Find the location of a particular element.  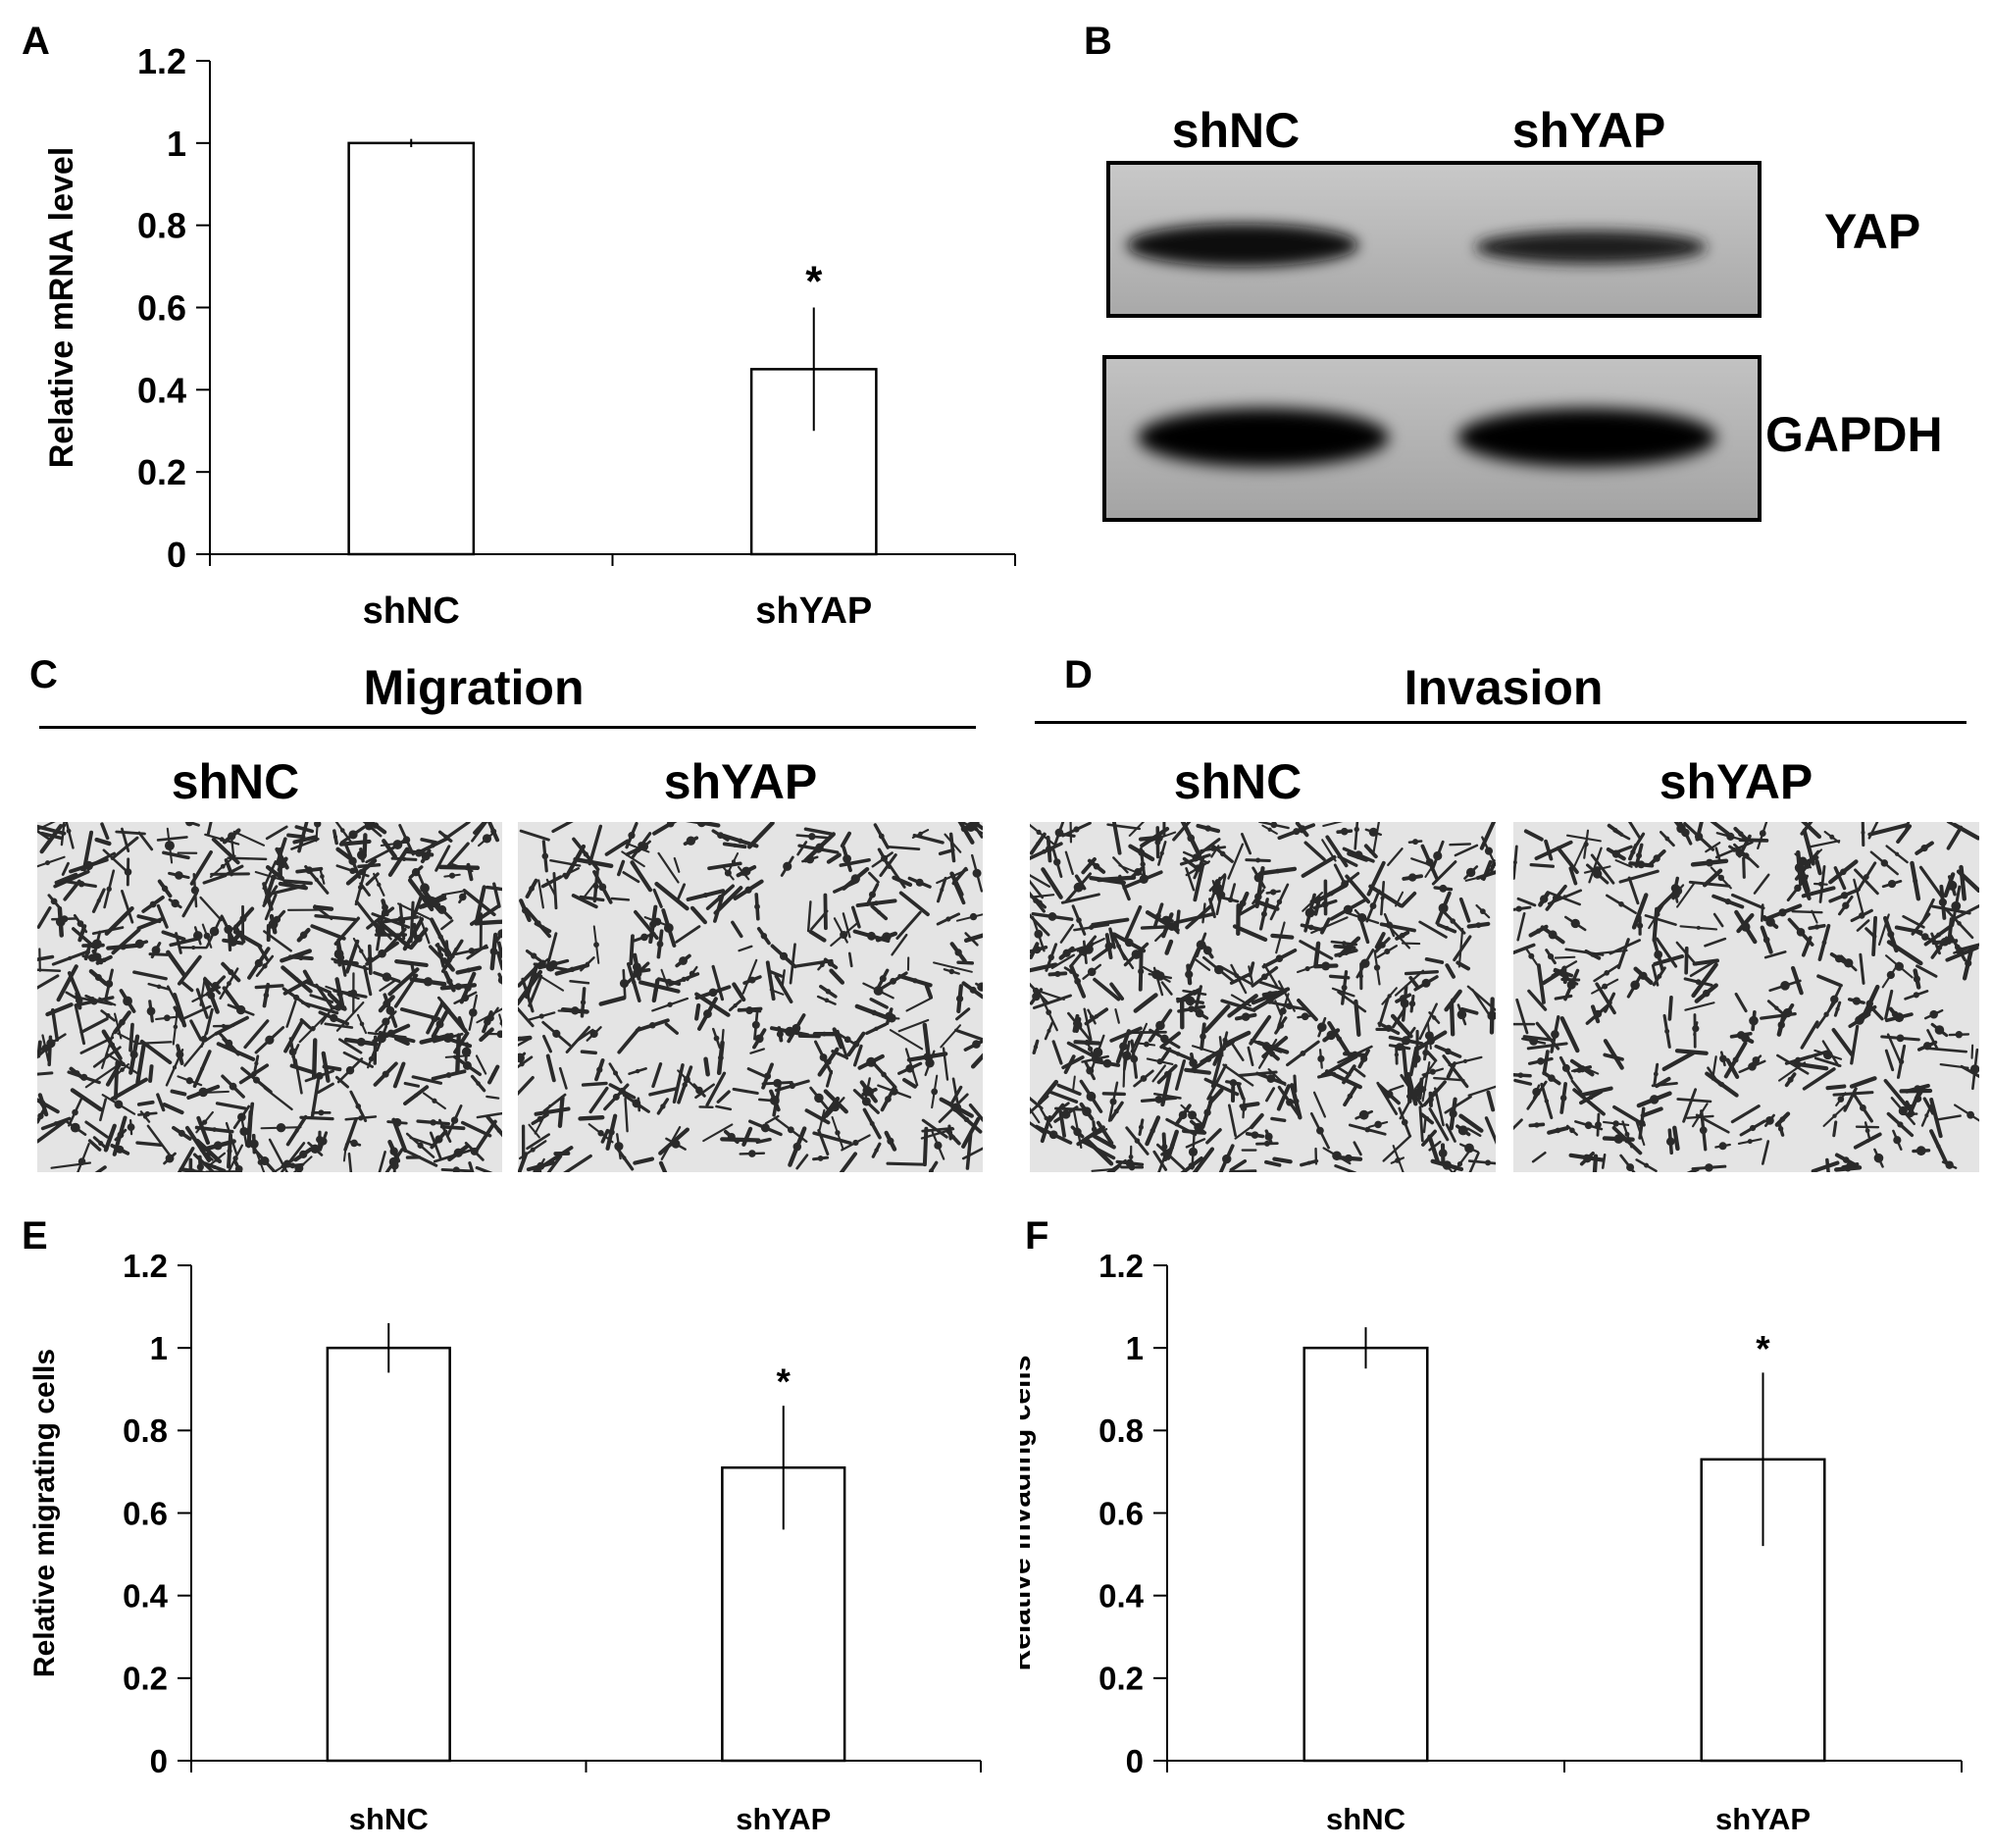

blot-band-label-yap: YAP is located at coordinates (1872, 231).